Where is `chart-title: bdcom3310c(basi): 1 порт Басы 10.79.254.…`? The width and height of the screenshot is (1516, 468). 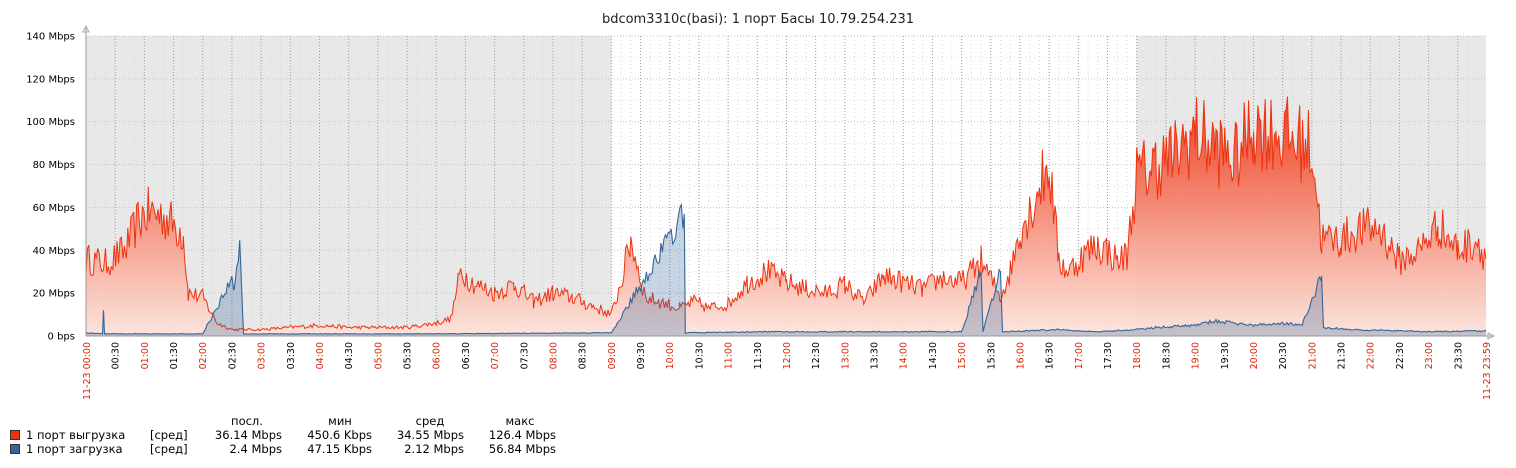
chart-title: bdcom3310c(basi): 1 порт Басы 10.79.254.… is located at coordinates (758, 19).